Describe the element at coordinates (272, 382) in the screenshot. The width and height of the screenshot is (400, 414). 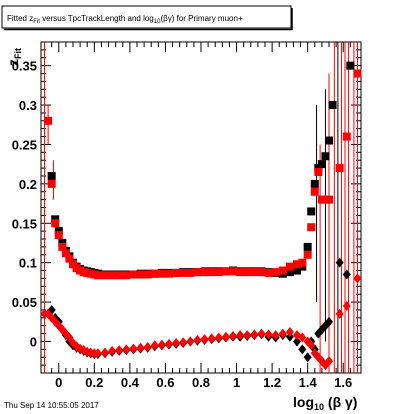
I see `x-tick-label: 1.2` at that location.